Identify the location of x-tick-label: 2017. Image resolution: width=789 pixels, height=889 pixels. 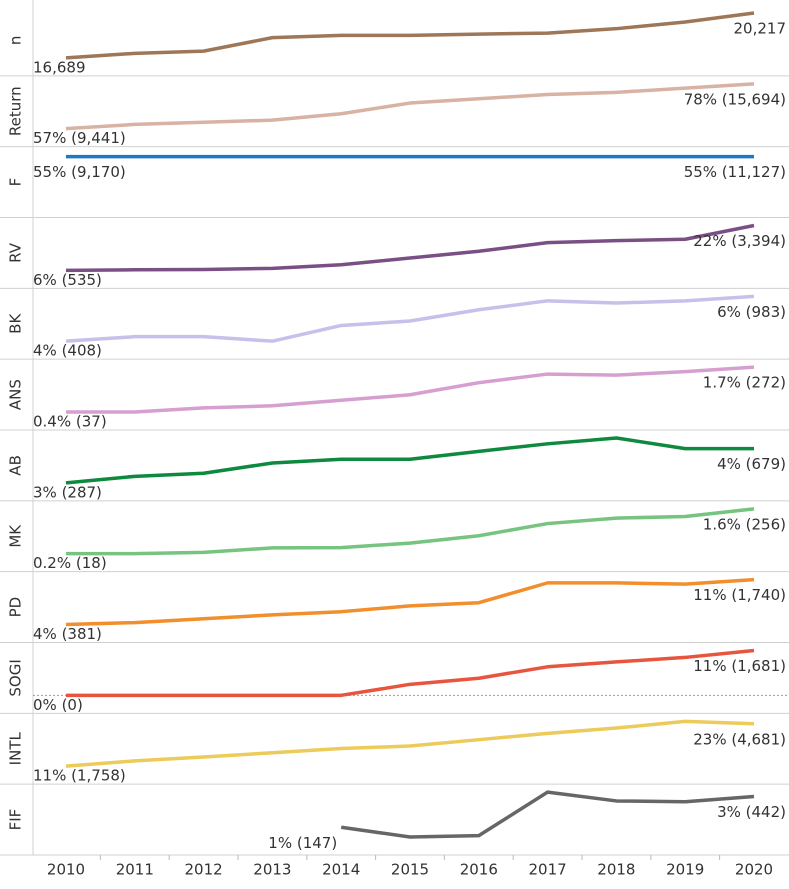
(548, 870).